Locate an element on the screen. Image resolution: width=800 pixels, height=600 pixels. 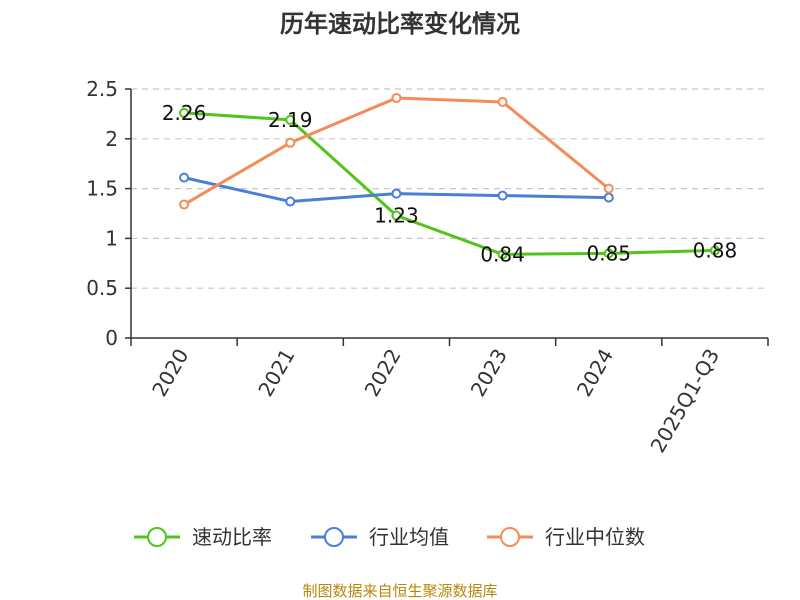
legend-label: 行业均值 is located at coordinates (409, 537).